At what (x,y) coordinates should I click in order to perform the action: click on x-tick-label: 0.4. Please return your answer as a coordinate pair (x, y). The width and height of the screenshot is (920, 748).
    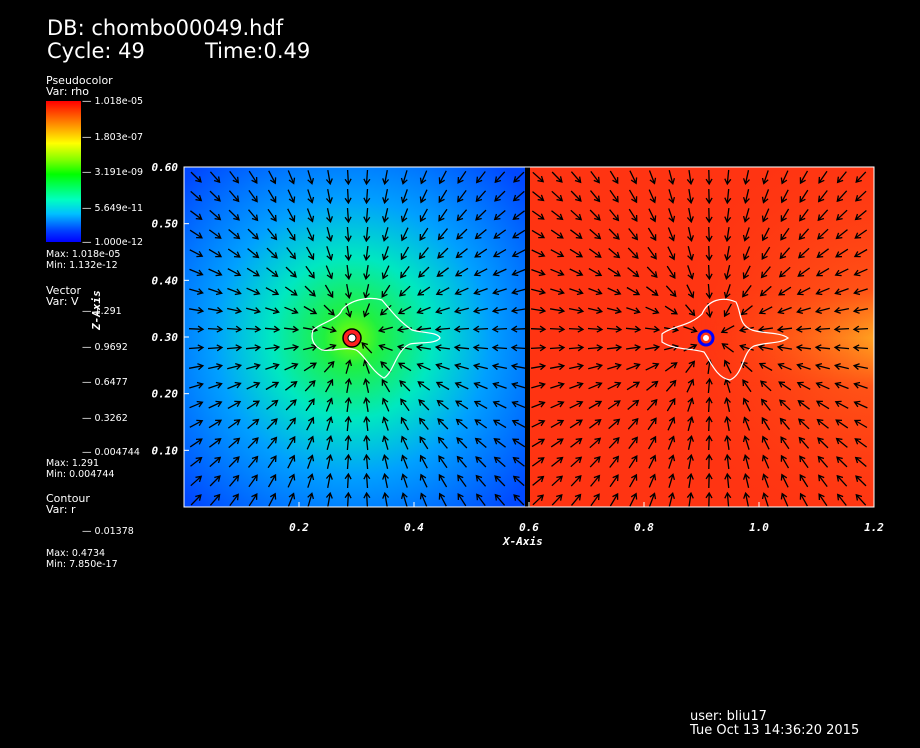
    Looking at the image, I should click on (414, 527).